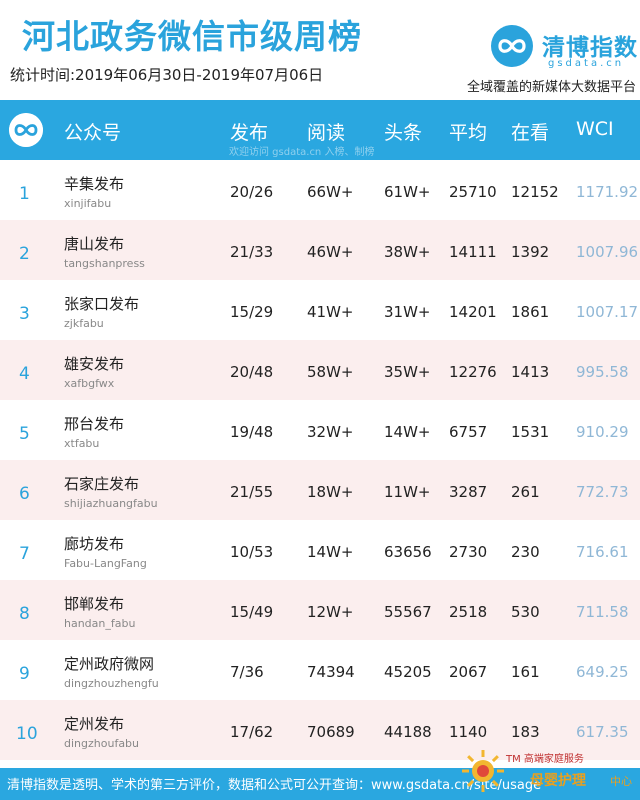 Image resolution: width=640 pixels, height=800 pixels. Describe the element at coordinates (590, 48) in the screenshot. I see `brand-name: 清博指数` at that location.